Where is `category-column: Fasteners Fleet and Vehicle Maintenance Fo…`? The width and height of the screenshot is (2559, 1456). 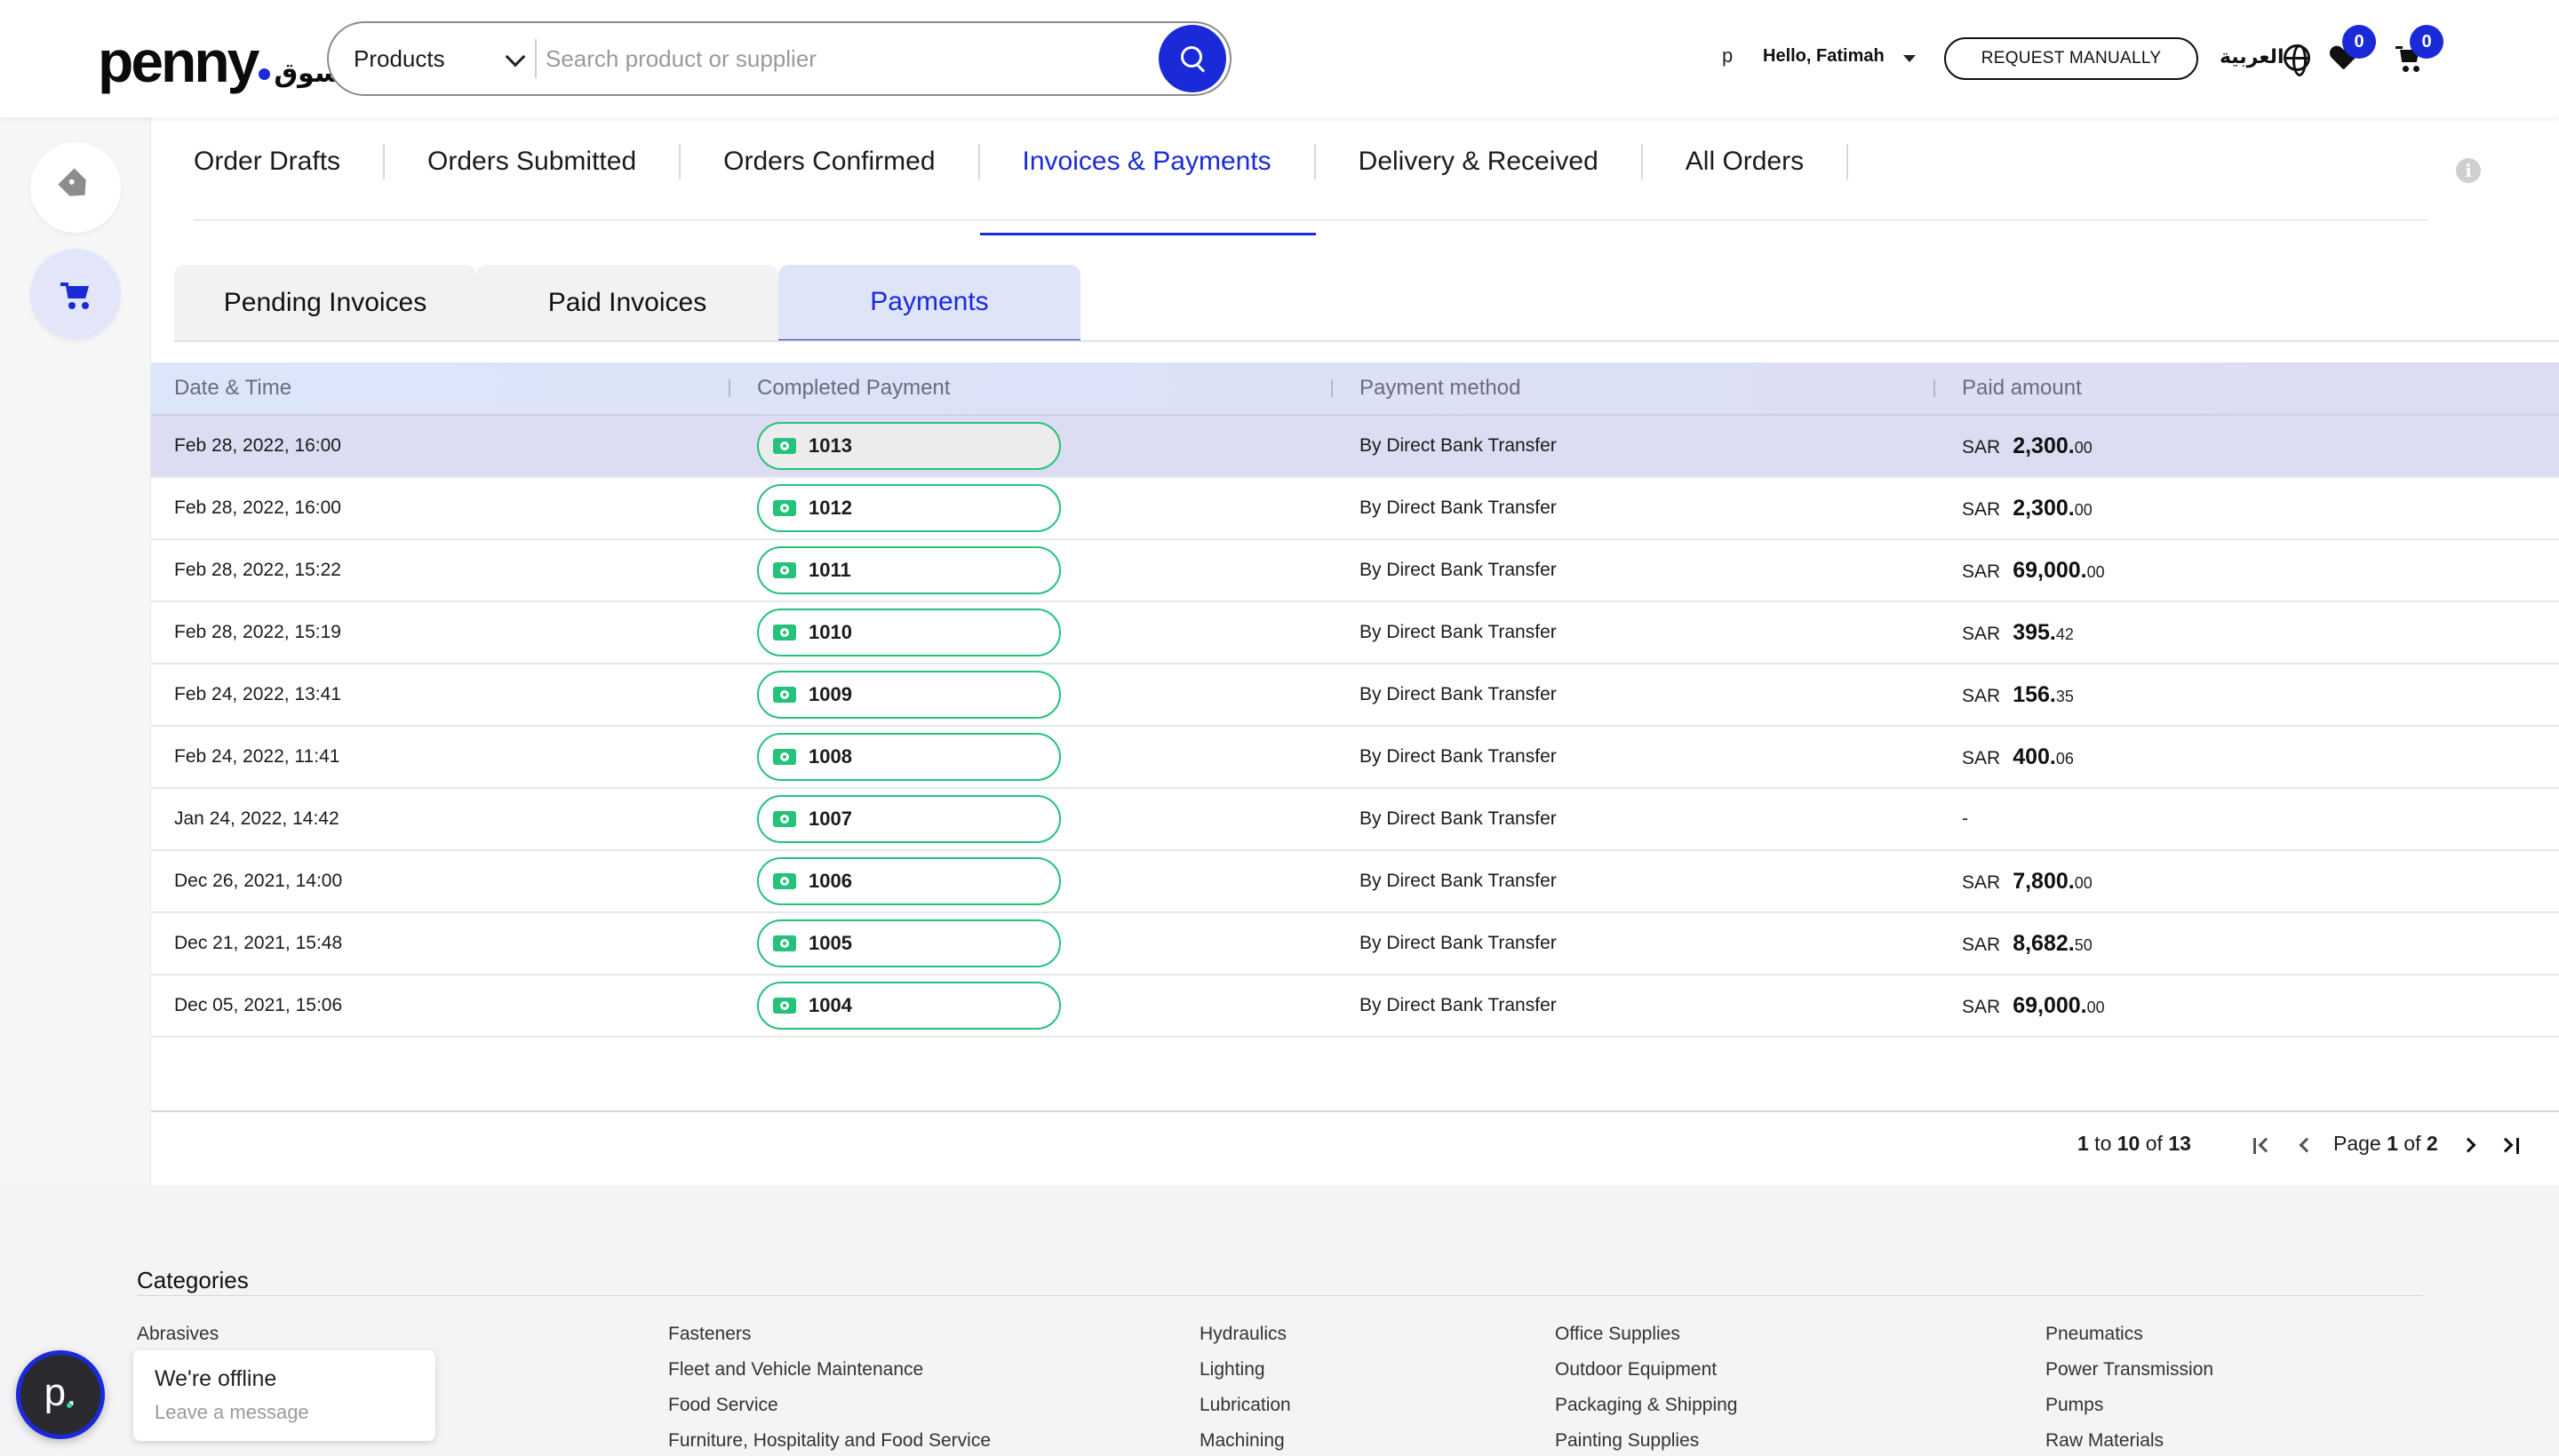
category-column: Fasteners Fleet and Vehicle Maintenance Fo… is located at coordinates (830, 1386).